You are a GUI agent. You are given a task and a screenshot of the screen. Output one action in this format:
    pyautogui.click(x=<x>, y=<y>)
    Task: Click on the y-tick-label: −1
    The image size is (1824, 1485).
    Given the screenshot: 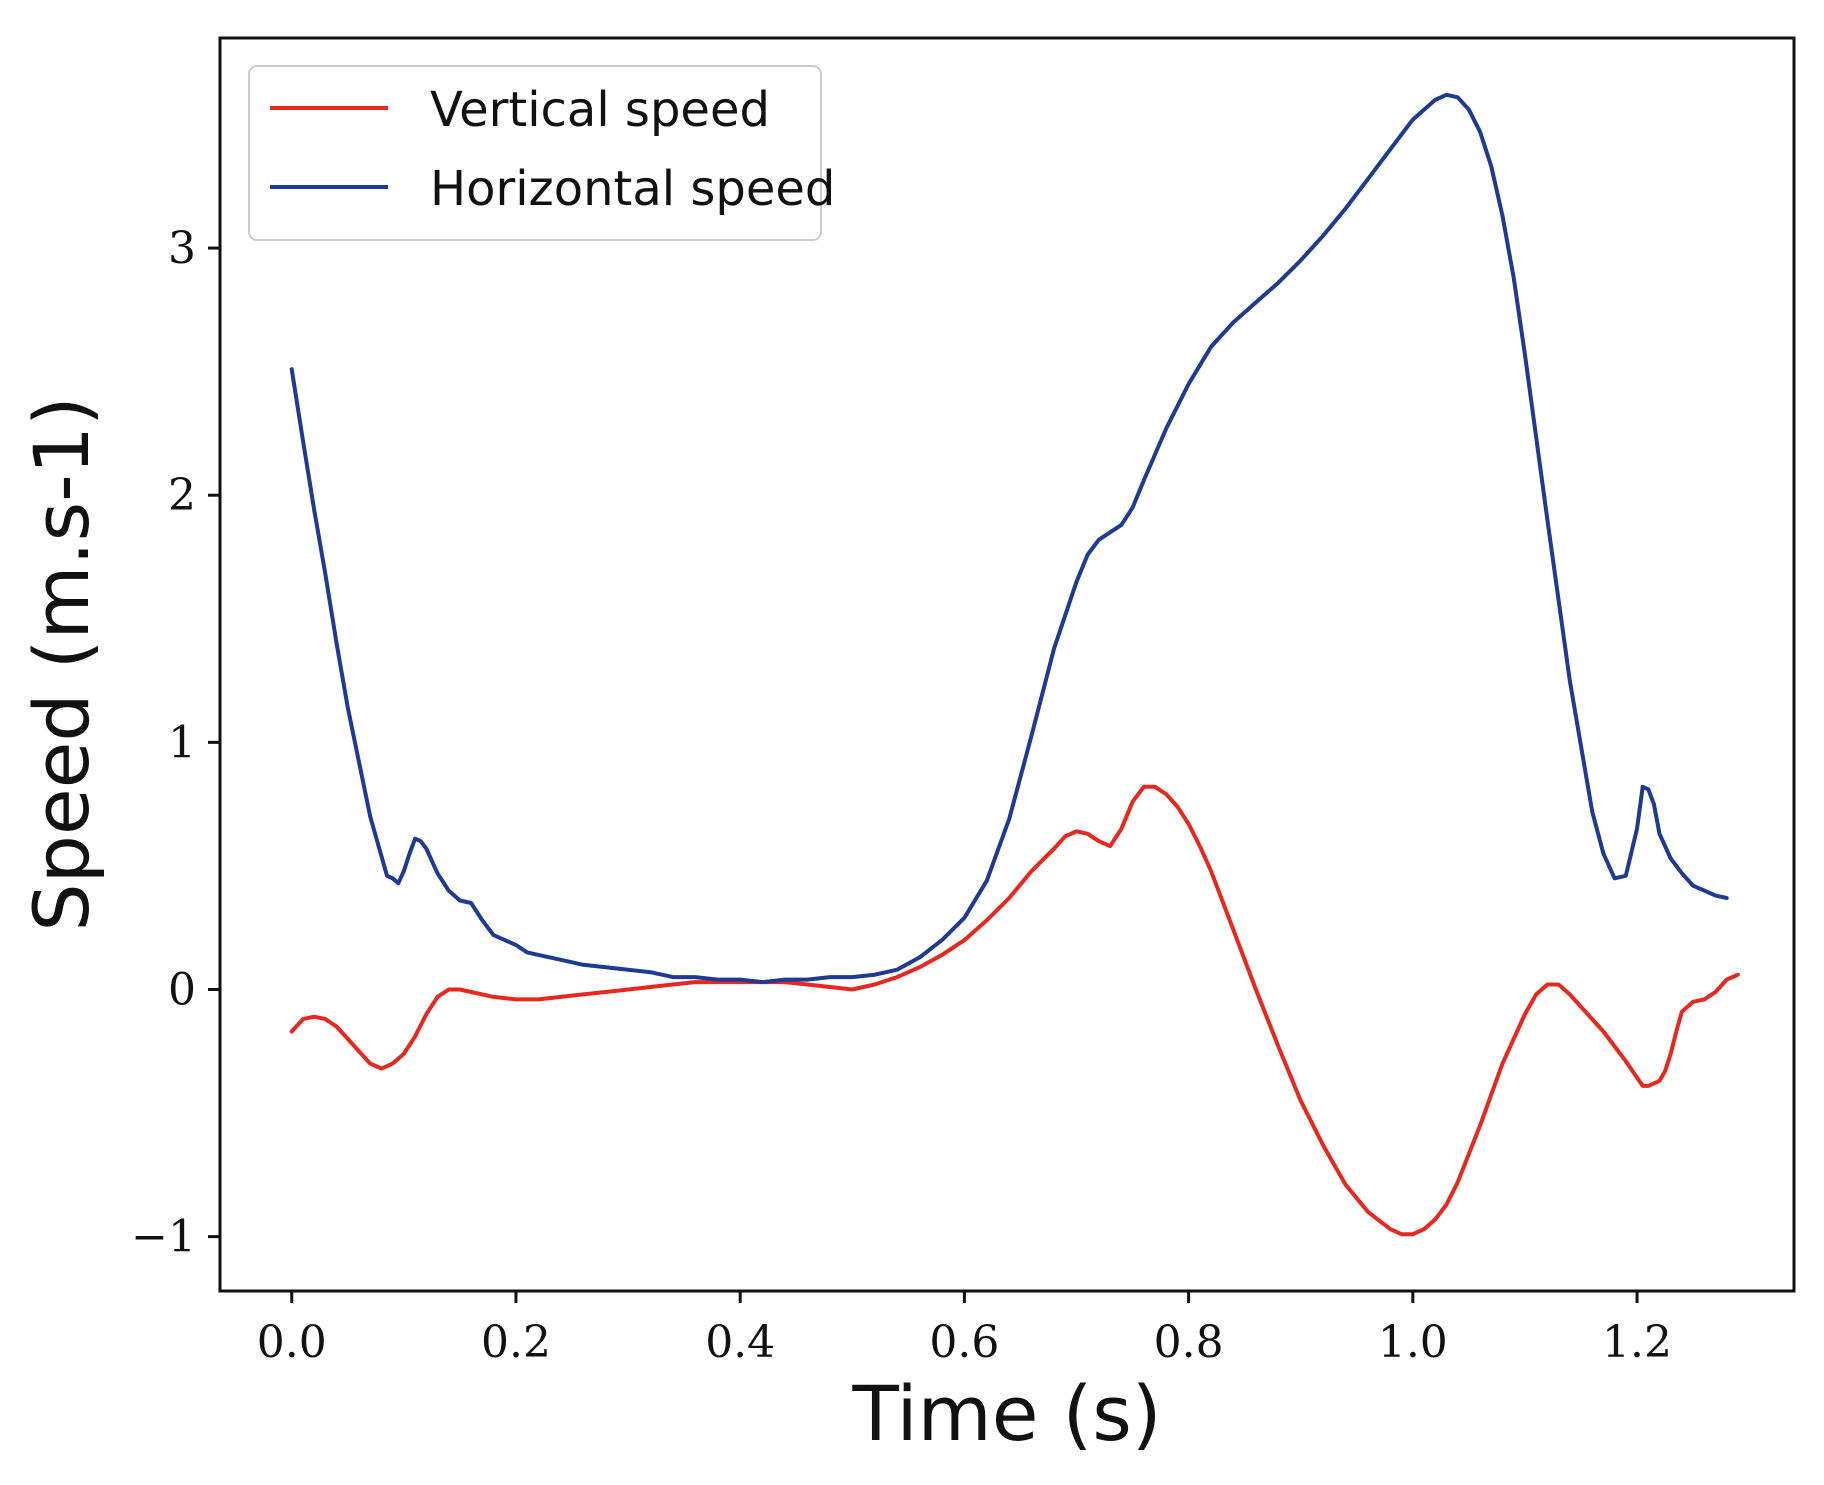 What is the action you would take?
    pyautogui.click(x=163, y=1237)
    